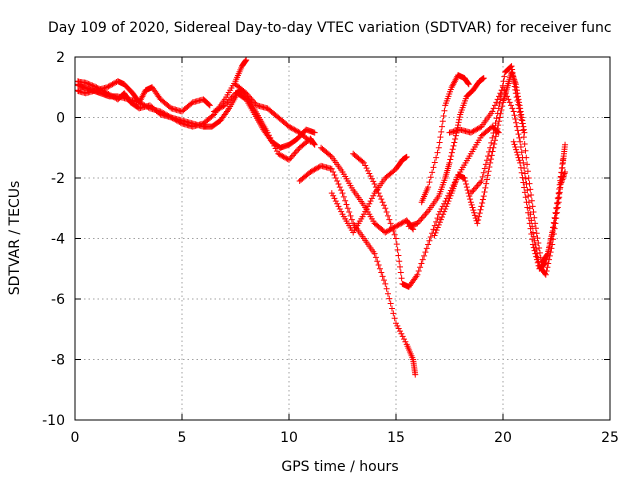 Image resolution: width=640 pixels, height=480 pixels. Describe the element at coordinates (58, 240) in the screenshot. I see `y-tick-label: -4` at that location.